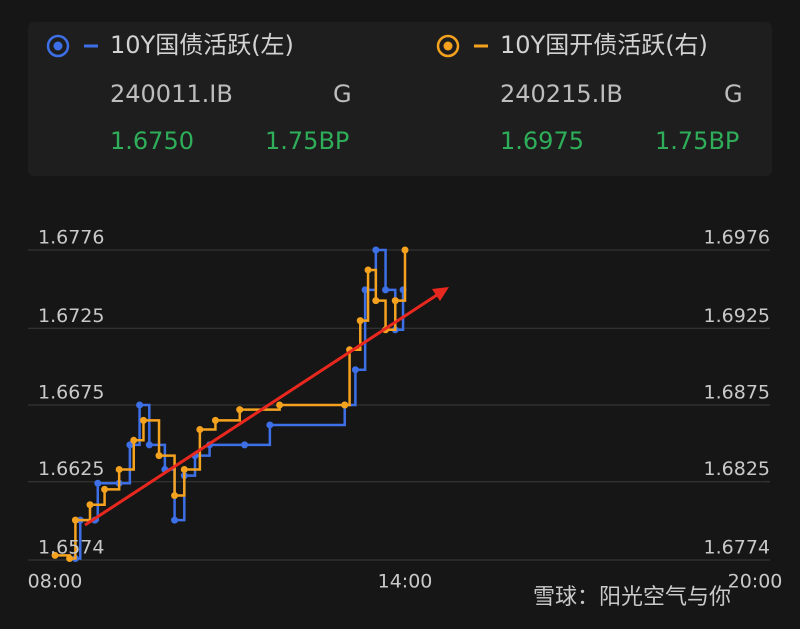 The height and width of the screenshot is (629, 800). Describe the element at coordinates (755, 582) in the screenshot. I see `x-tick-label: 20:00` at that location.